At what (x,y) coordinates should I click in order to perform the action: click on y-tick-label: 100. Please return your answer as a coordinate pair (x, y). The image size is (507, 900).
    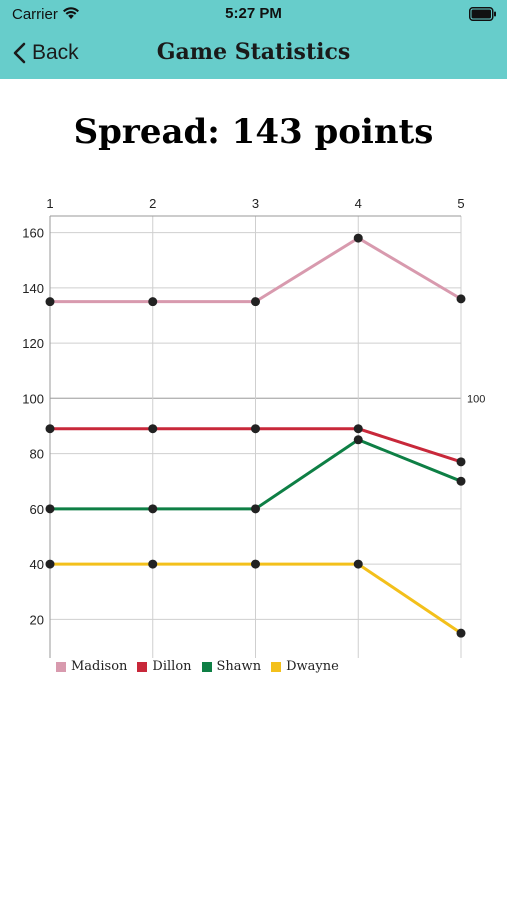
    Looking at the image, I should click on (33, 398).